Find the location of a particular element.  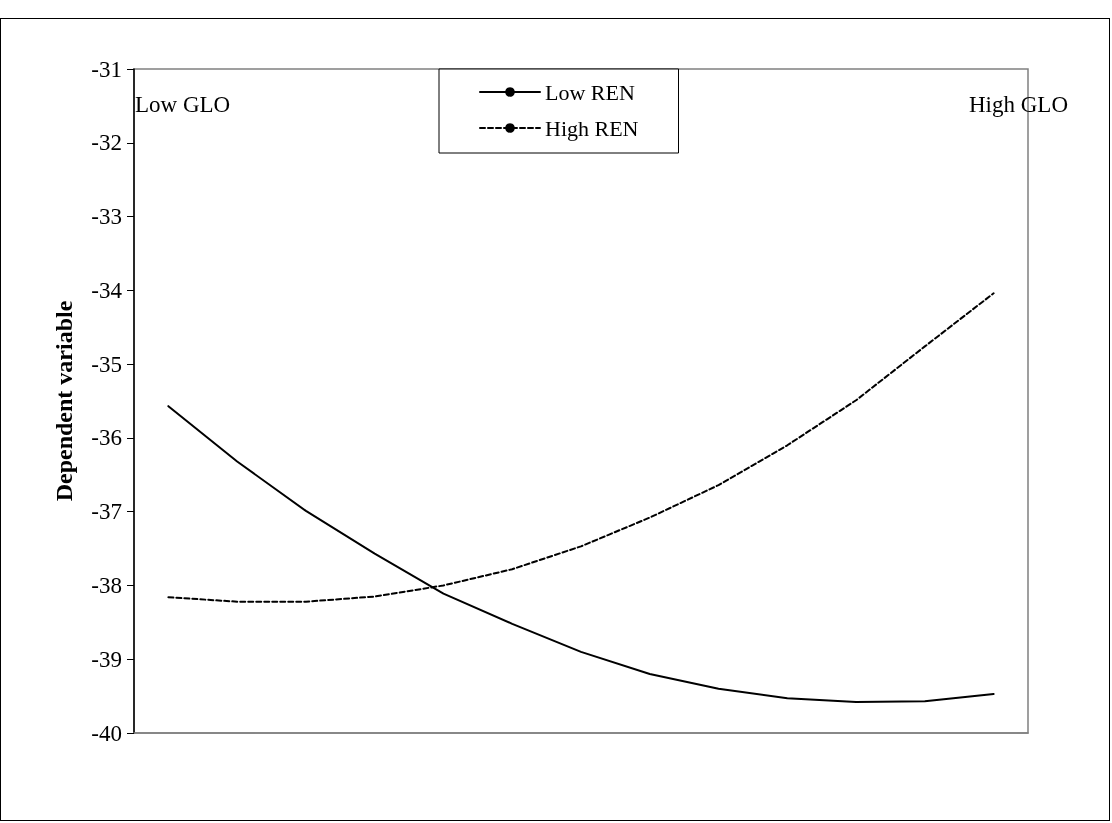

y-tick-label: -36 is located at coordinates (106, 438).